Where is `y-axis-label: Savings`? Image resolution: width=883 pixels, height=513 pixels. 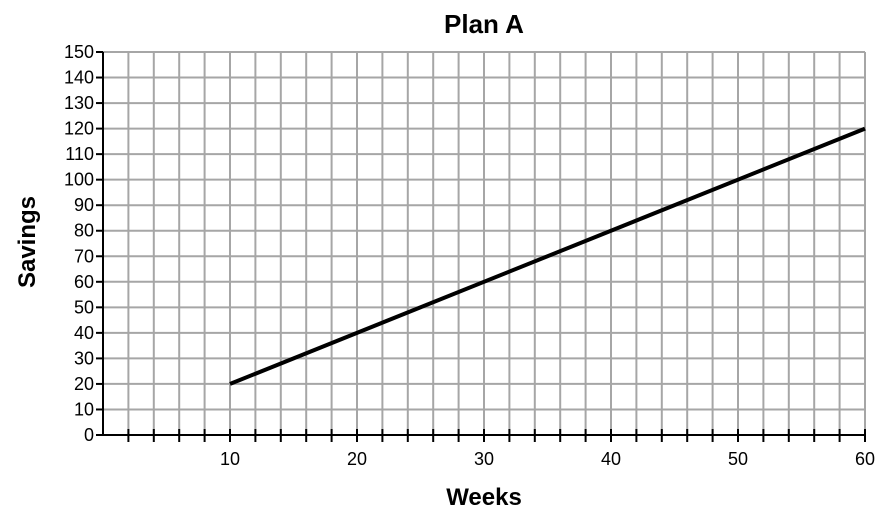
y-axis-label: Savings is located at coordinates (27, 242).